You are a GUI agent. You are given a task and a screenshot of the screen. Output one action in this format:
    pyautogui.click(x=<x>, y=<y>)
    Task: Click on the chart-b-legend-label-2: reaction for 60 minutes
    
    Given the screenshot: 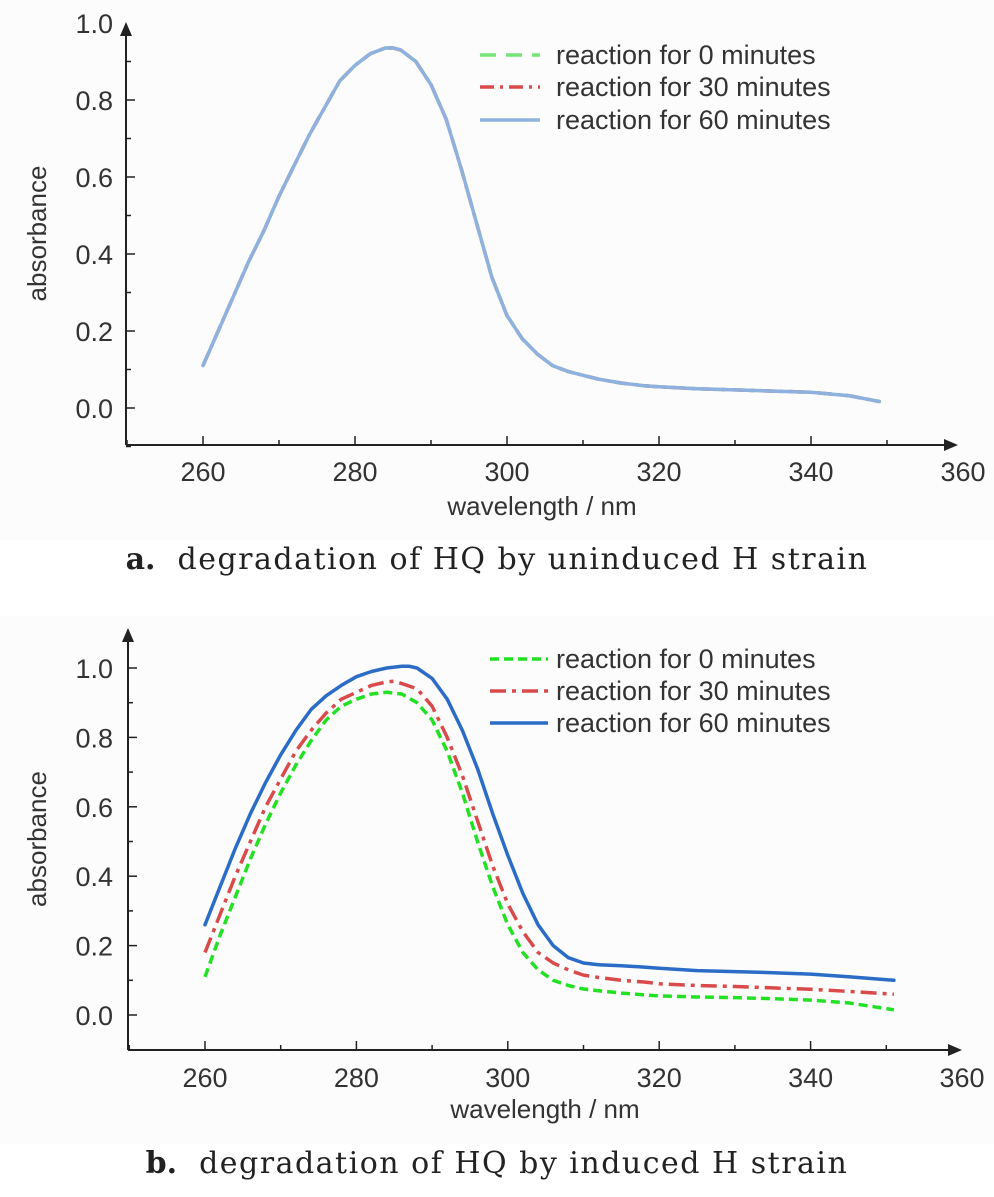 What is the action you would take?
    pyautogui.click(x=693, y=723)
    